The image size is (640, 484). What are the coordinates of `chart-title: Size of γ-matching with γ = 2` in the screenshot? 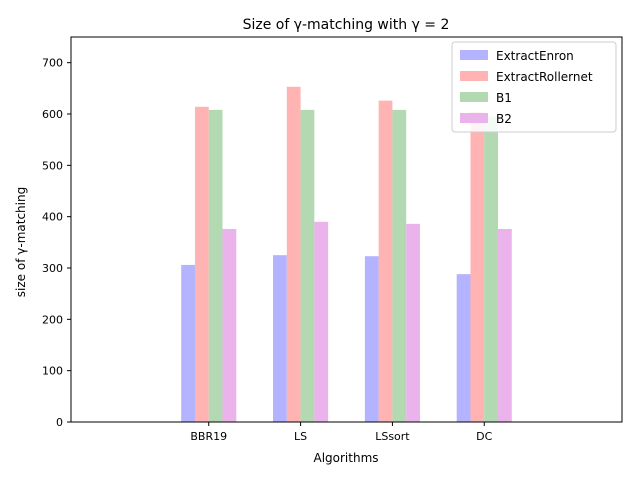 It's located at (346, 25).